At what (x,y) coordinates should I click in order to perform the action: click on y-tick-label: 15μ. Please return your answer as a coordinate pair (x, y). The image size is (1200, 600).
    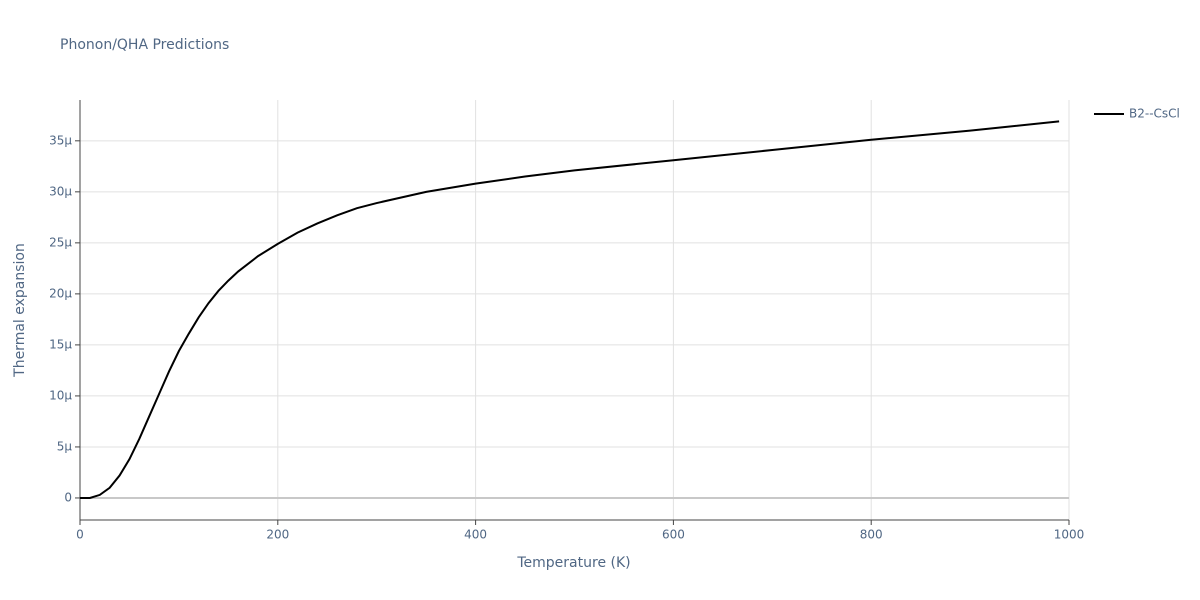
    Looking at the image, I should click on (60, 344).